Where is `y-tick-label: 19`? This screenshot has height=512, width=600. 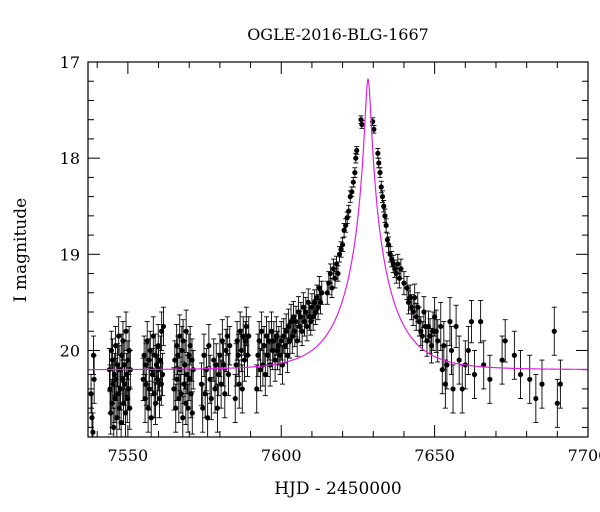 y-tick-label: 19 is located at coordinates (70, 254).